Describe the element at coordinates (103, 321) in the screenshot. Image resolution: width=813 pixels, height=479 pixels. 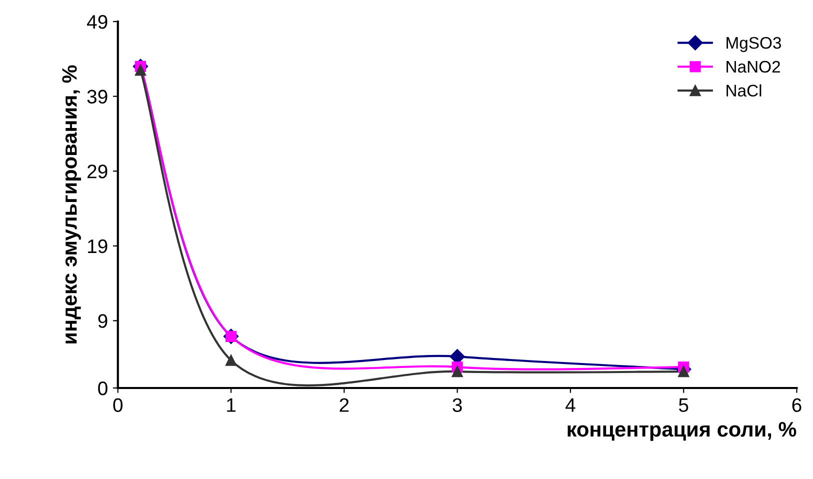
I see `y-tick-label: 9` at that location.